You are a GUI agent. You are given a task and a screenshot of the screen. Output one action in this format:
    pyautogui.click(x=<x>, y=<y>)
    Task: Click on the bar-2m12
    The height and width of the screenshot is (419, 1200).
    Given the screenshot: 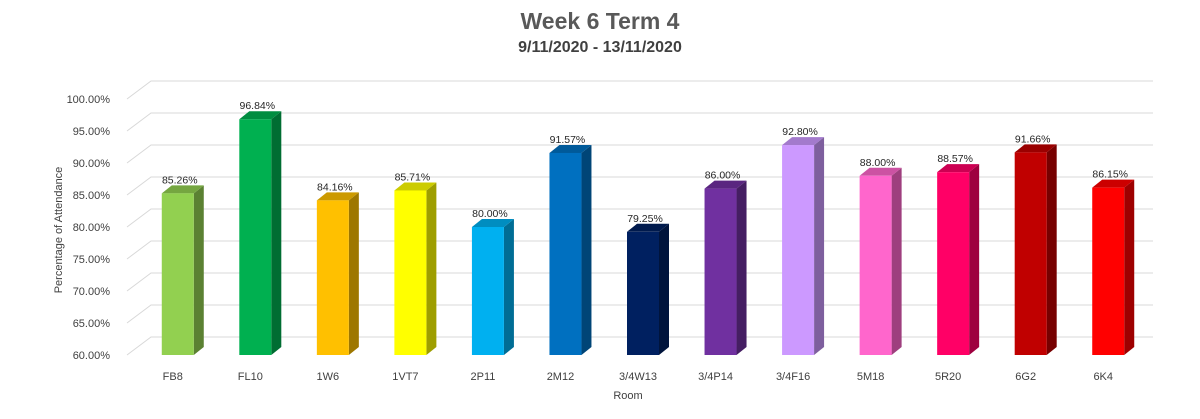 What is the action you would take?
    pyautogui.click(x=570, y=249)
    